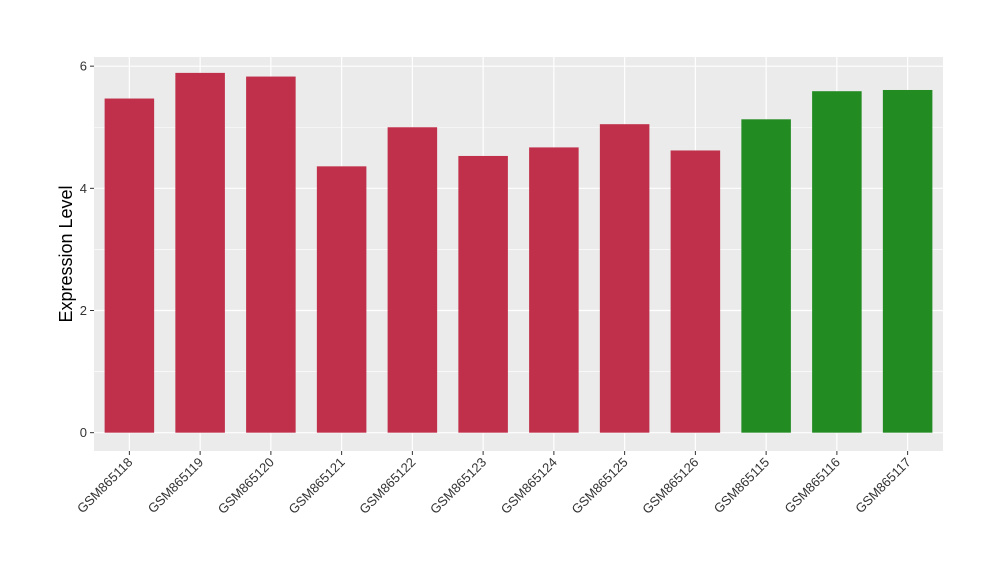 The image size is (1000, 580). What do you see at coordinates (83, 188) in the screenshot?
I see `y-tick-label: 4` at bounding box center [83, 188].